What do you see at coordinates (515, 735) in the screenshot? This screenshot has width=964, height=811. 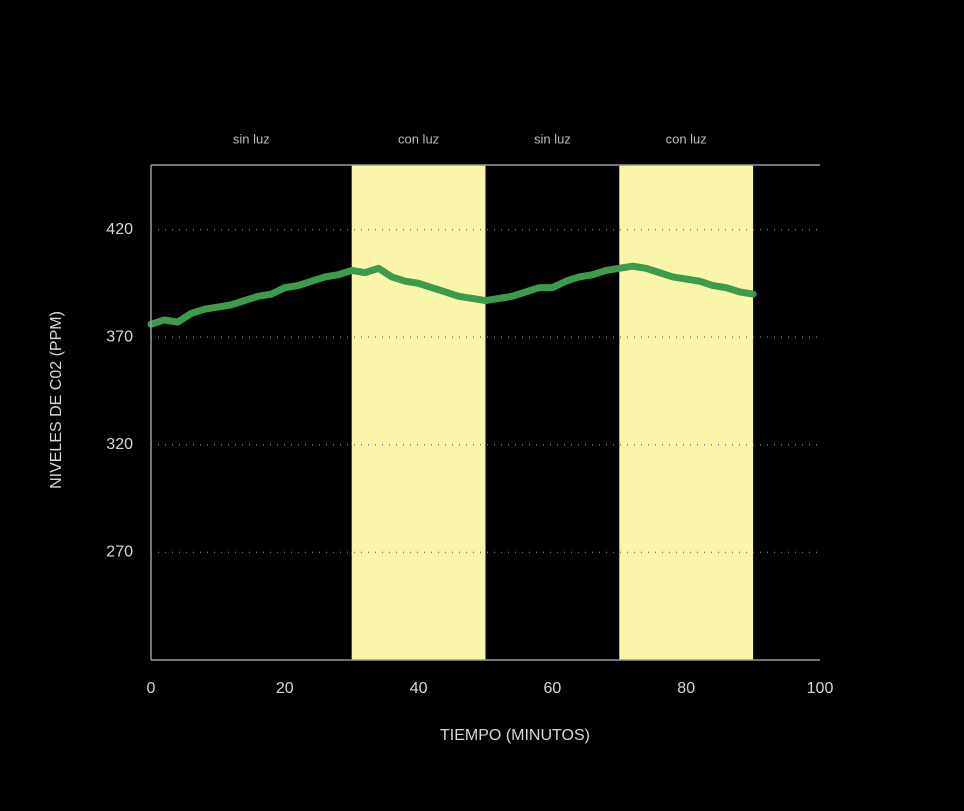 I see `x-axis-label: TIEMPO (MINUTOS)` at bounding box center [515, 735].